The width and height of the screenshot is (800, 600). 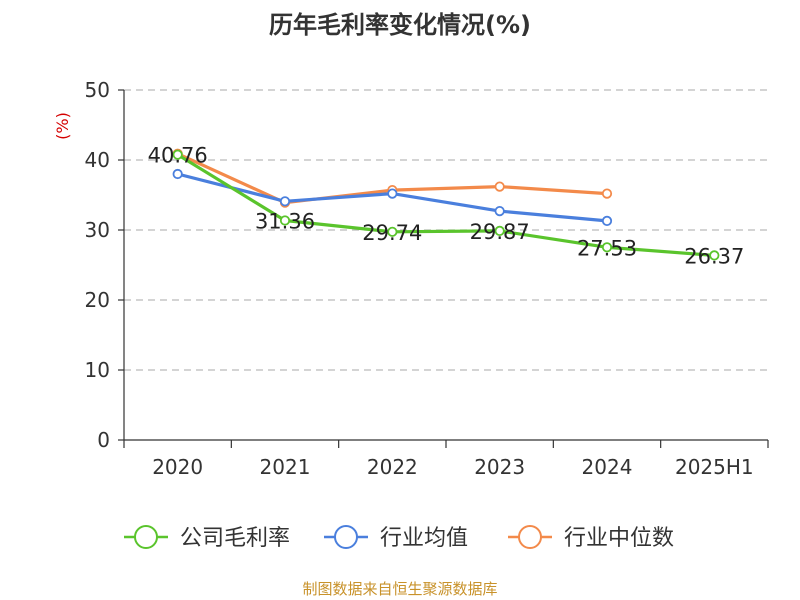 What do you see at coordinates (97, 230) in the screenshot?
I see `y-tick-label: 30` at bounding box center [97, 230].